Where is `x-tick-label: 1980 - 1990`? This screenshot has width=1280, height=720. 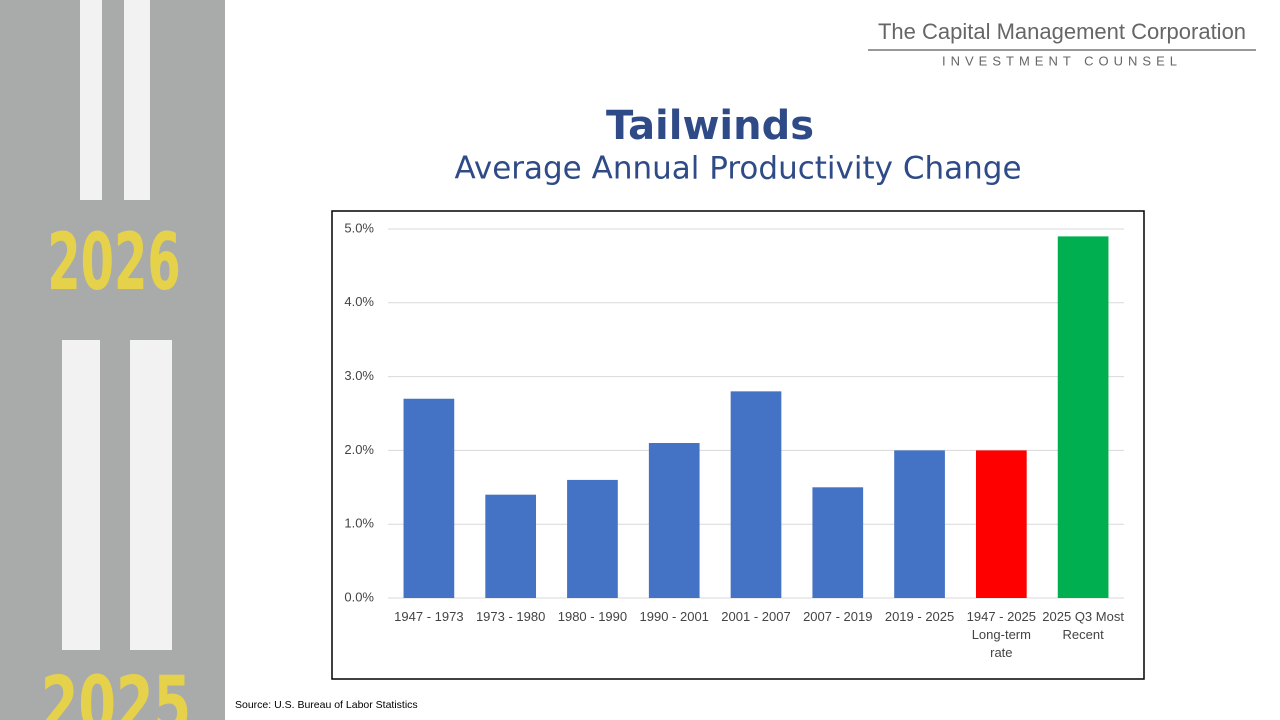
x-tick-label: 1980 - 1990 is located at coordinates (592, 616).